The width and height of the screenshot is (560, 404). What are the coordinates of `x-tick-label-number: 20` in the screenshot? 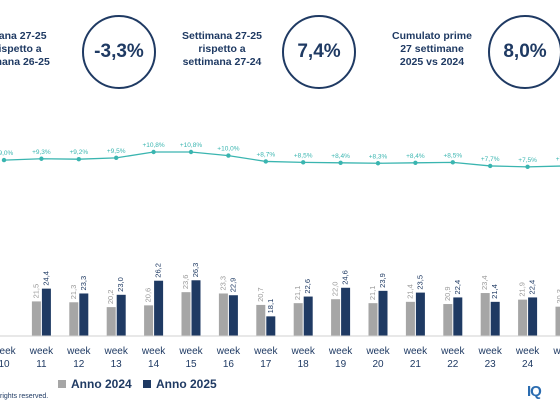 It's located at (378, 364).